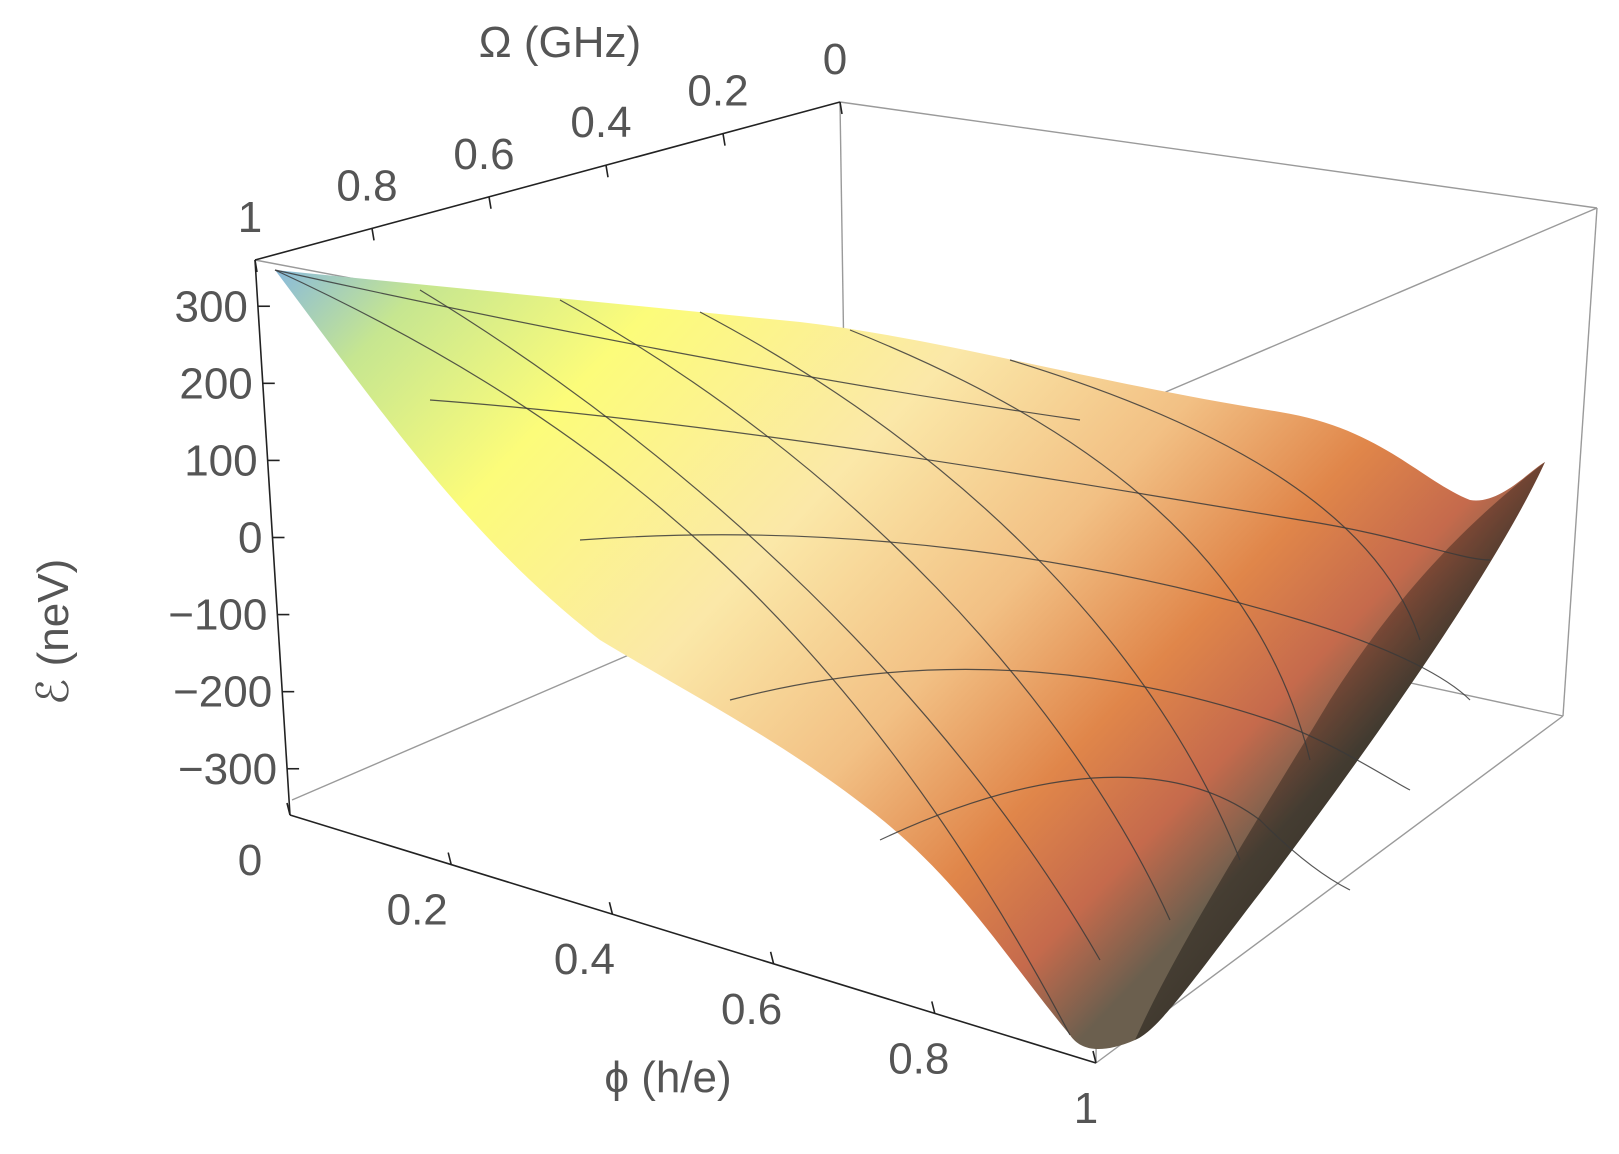 This screenshot has height=1154, width=1619. What do you see at coordinates (751, 1009) in the screenshot?
I see `x-tick-label: 0.6` at bounding box center [751, 1009].